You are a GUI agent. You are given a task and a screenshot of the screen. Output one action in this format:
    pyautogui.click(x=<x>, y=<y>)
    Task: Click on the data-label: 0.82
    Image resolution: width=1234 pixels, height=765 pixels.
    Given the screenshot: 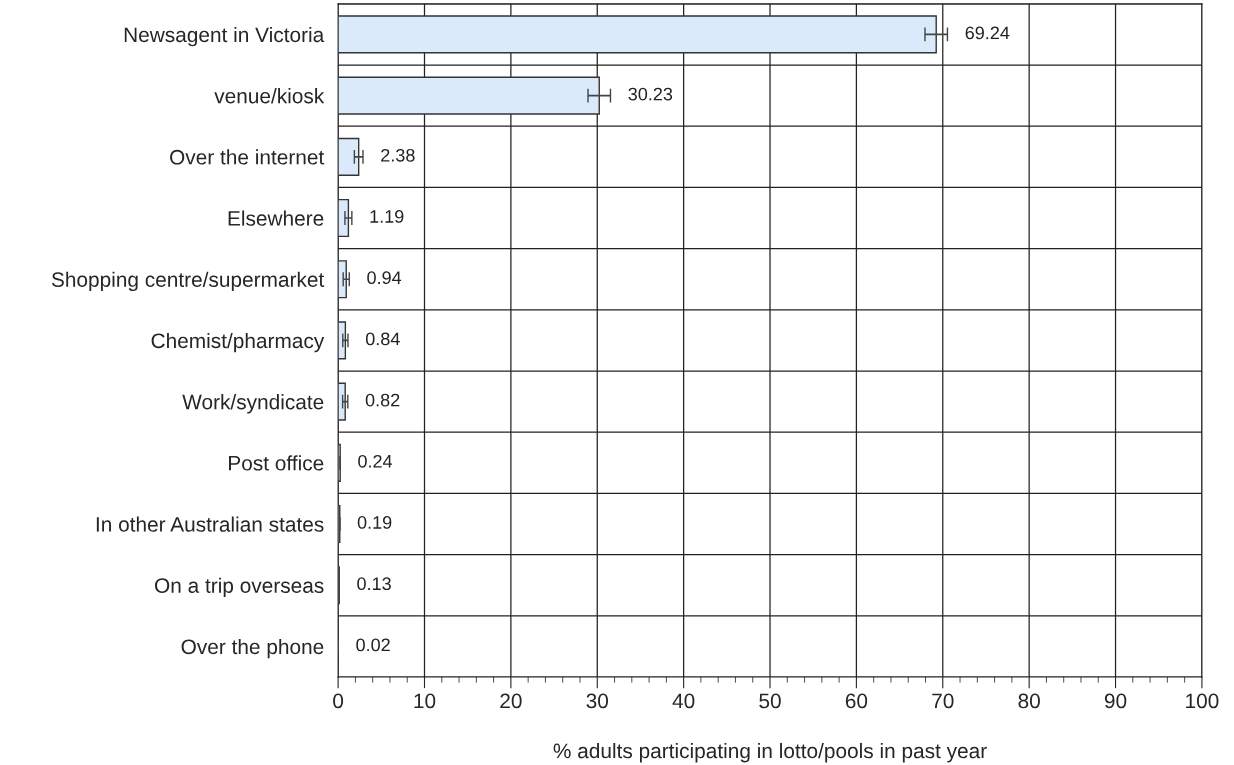 What is the action you would take?
    pyautogui.click(x=382, y=400)
    